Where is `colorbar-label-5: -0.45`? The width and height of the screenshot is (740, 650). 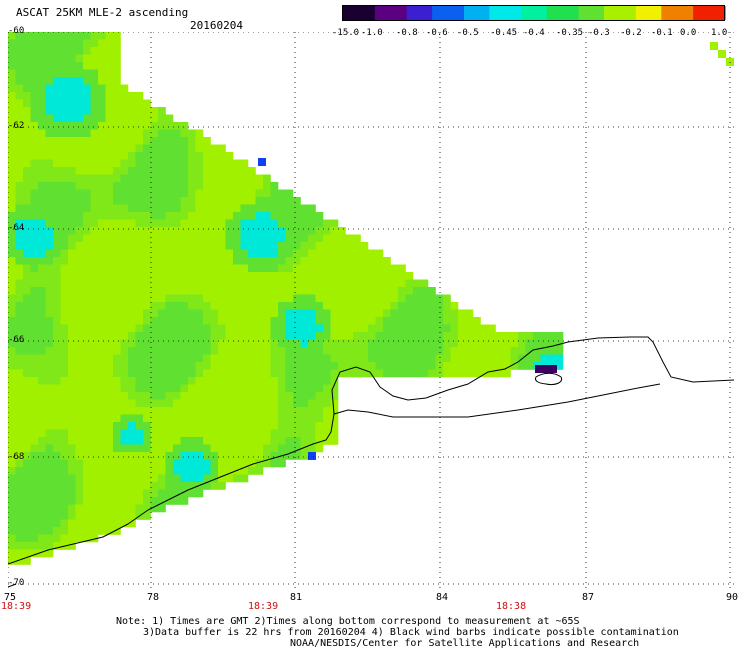 colorbar-label-5: -0.45 is located at coordinates (504, 33).